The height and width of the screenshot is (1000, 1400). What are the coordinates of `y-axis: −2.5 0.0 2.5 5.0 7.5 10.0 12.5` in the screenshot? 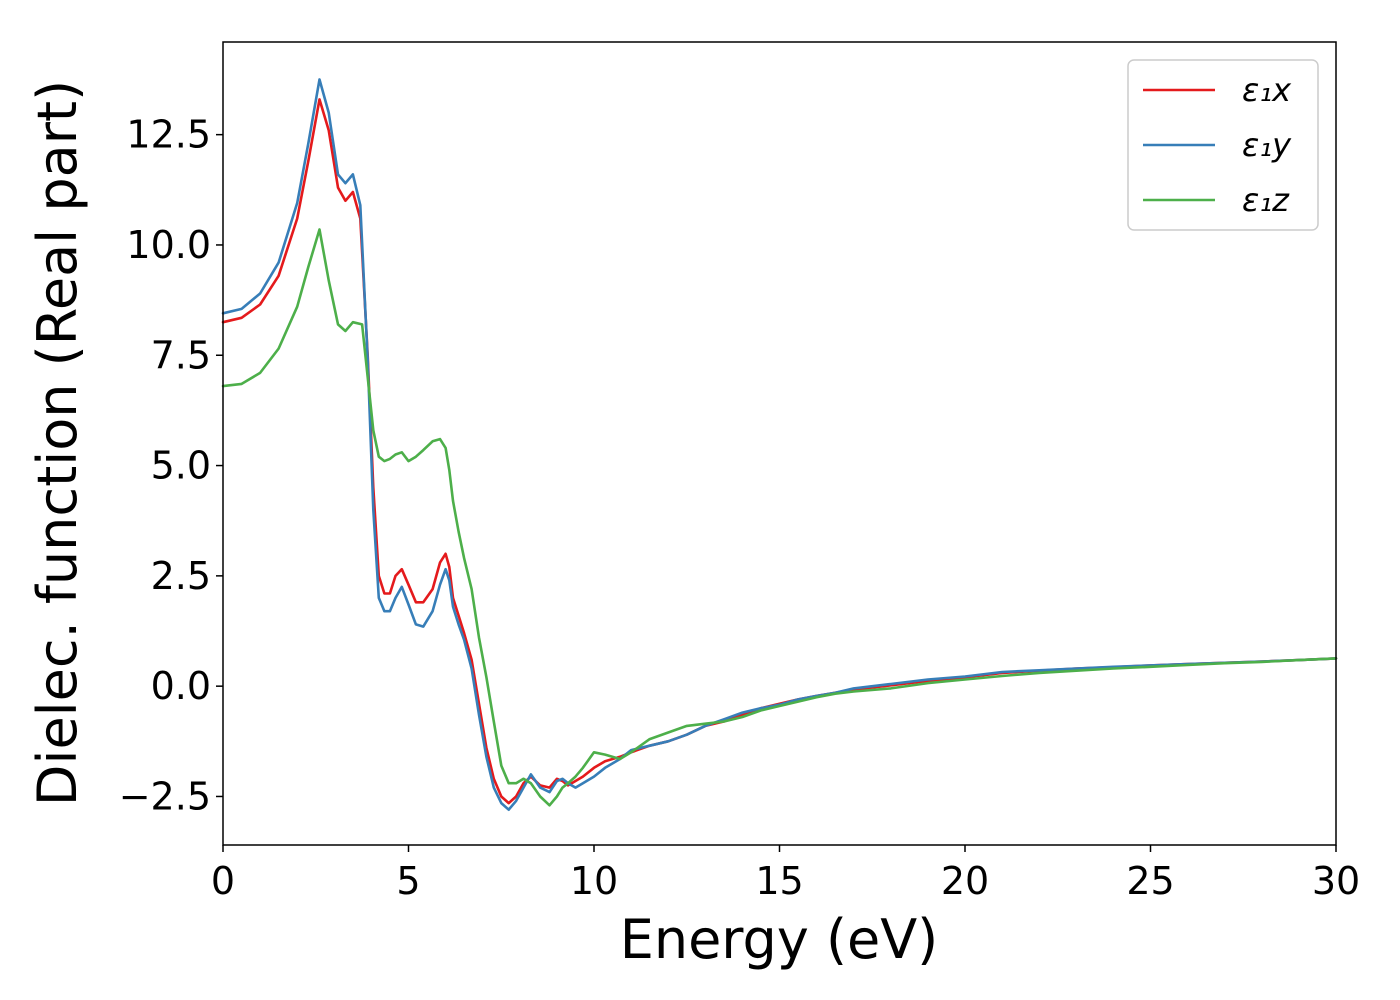 It's located at (171, 465).